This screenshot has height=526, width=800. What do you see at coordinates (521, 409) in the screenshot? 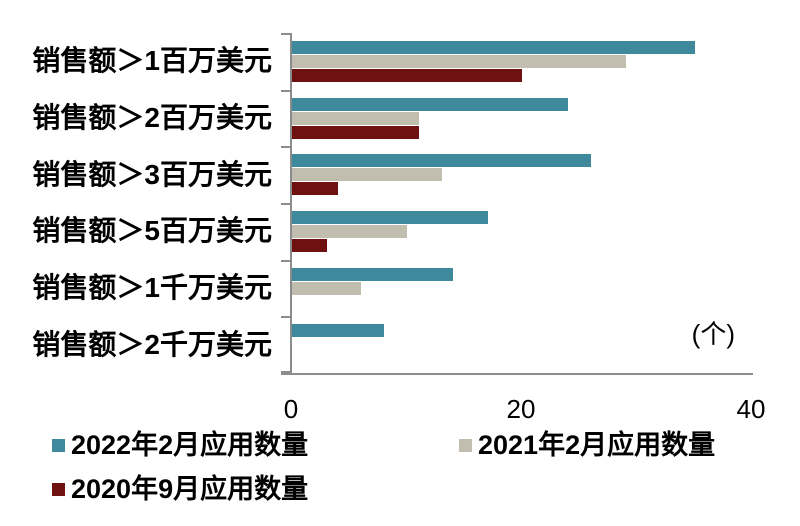
I see `x-axis-tick-label: 20` at bounding box center [521, 409].